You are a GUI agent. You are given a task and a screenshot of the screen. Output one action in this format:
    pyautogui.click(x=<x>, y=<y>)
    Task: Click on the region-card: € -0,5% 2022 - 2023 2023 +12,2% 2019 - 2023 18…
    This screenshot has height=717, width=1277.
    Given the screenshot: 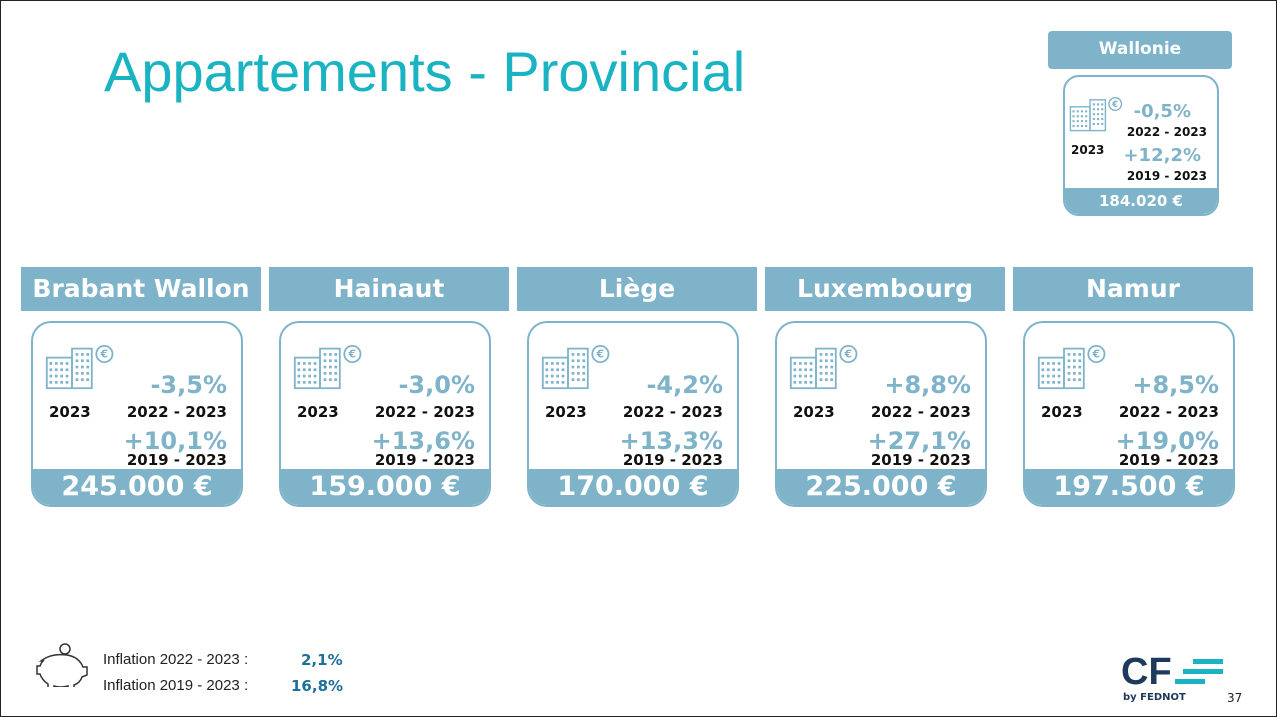 What is the action you would take?
    pyautogui.click(x=1141, y=145)
    